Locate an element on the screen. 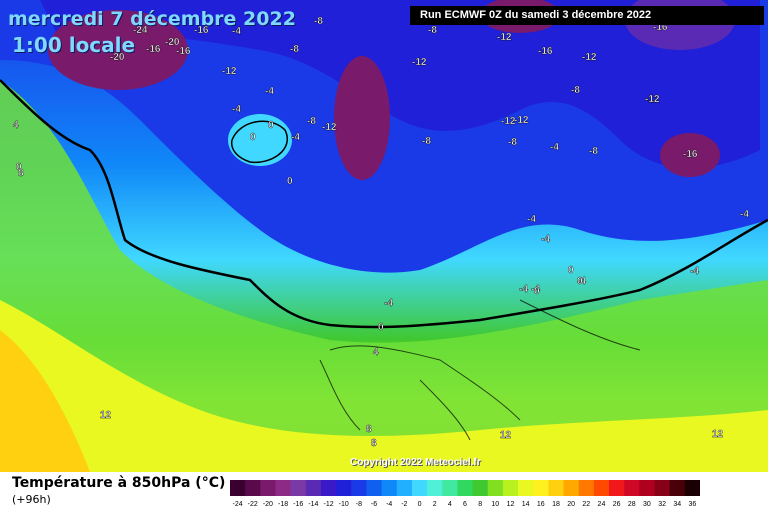 This screenshot has width=768, height=512. scale-tick-label: 30 is located at coordinates (647, 504).